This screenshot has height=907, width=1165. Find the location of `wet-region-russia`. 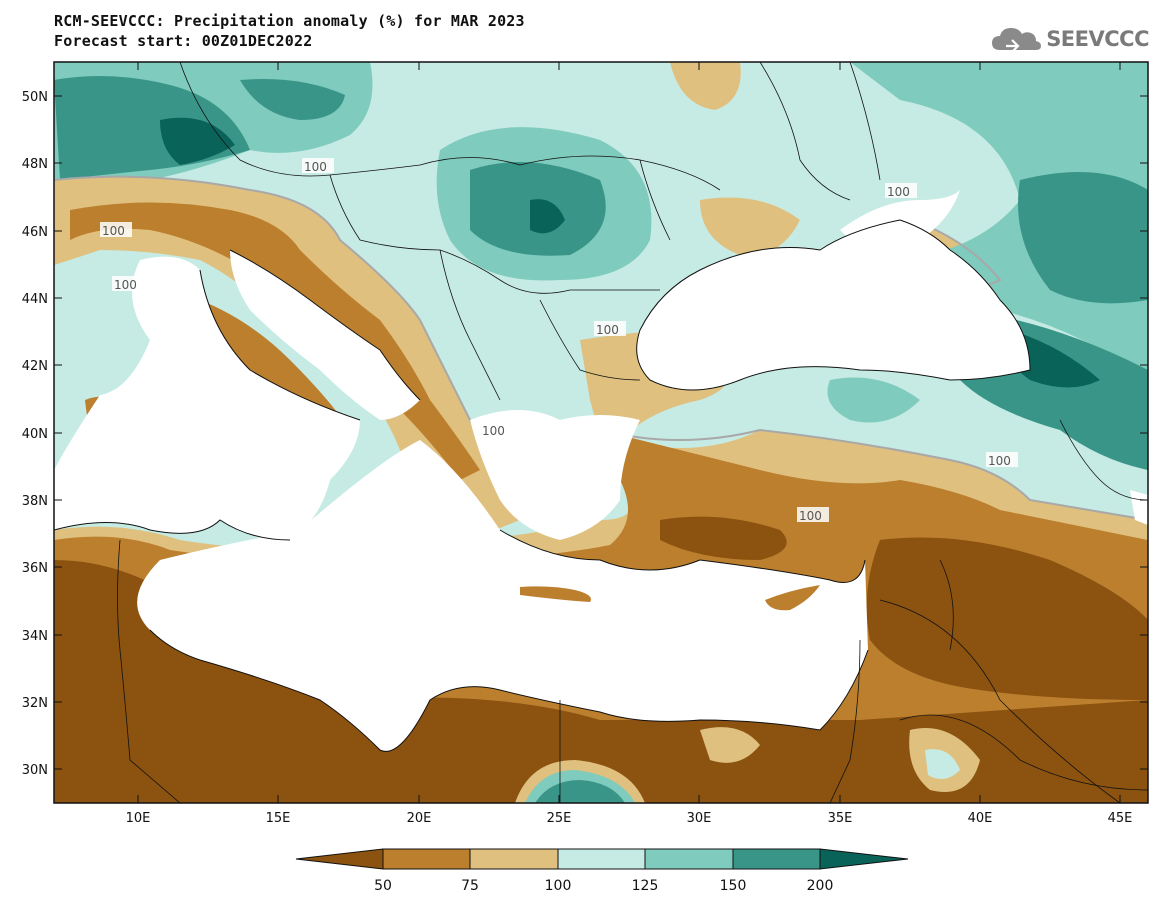

wet-region-russia is located at coordinates (999, 221).